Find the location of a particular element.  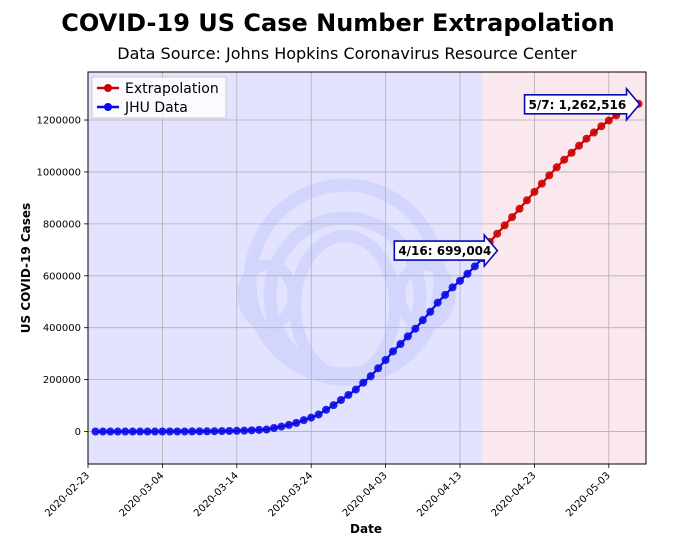

y-tick-label: 1200000 is located at coordinates (58, 121).